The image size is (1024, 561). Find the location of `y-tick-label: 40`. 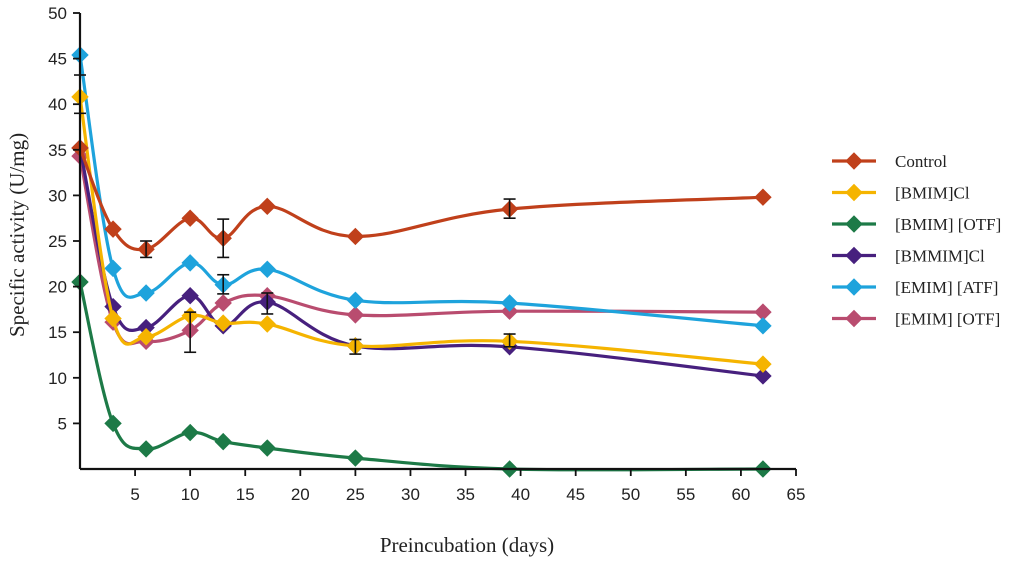

y-tick-label: 40 is located at coordinates (57, 104).